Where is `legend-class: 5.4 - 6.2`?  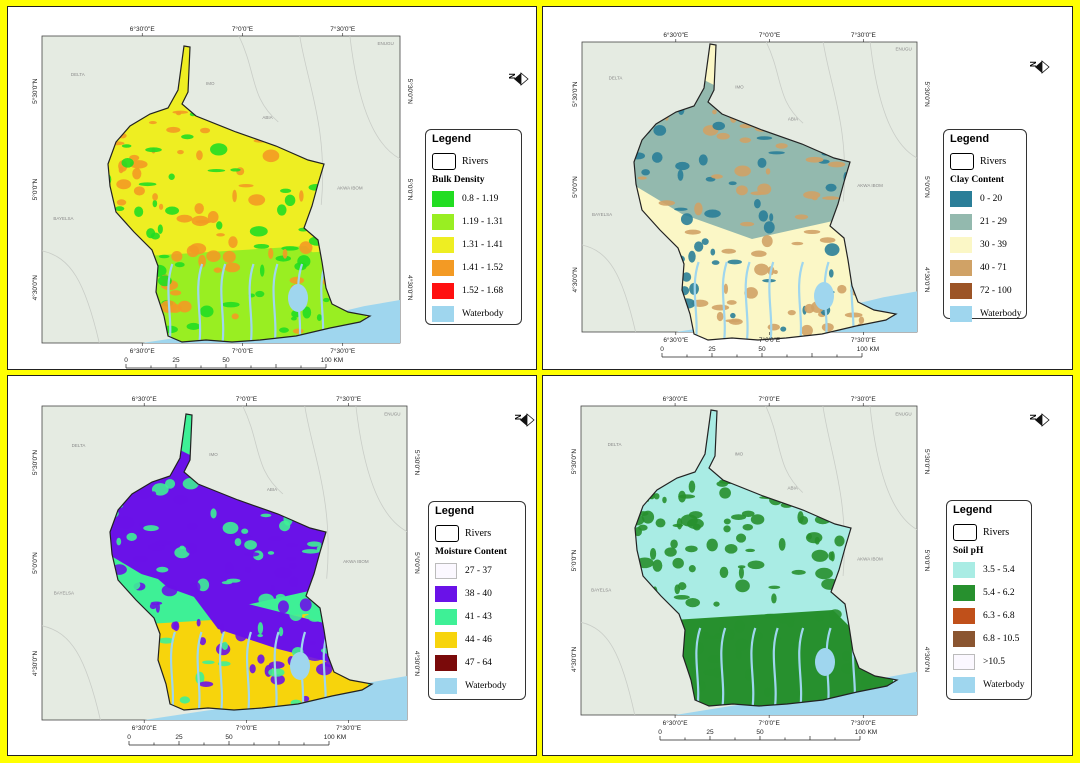 legend-class: 5.4 - 6.2 is located at coordinates (989, 592).